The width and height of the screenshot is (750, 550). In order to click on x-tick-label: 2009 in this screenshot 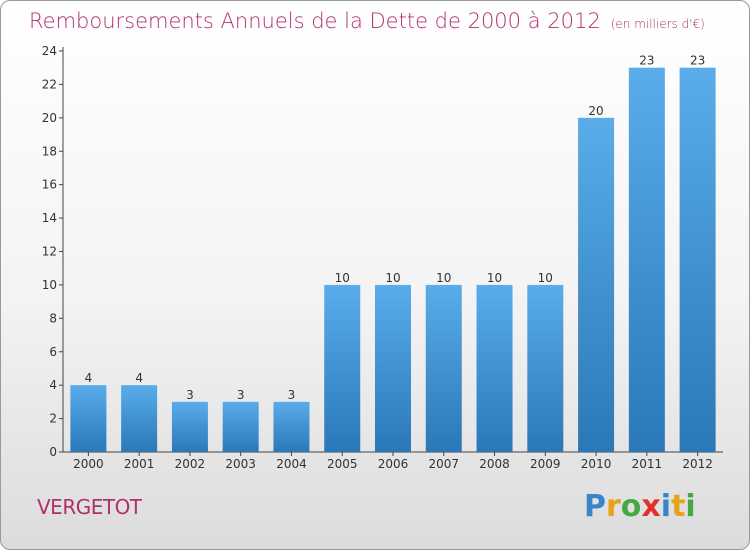, I will do `click(545, 464)`.